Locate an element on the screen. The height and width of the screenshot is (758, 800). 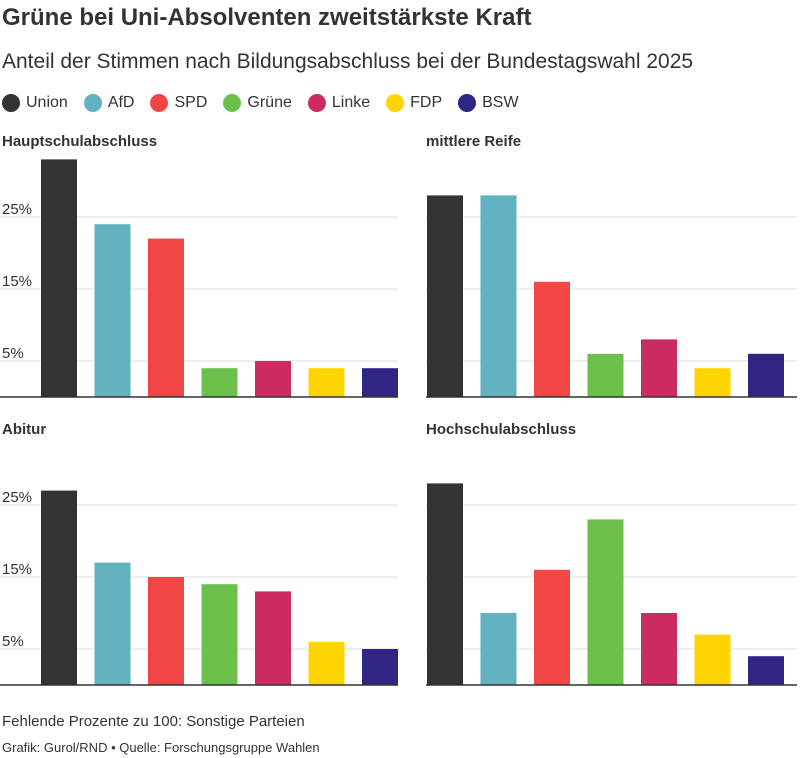
panel-title-mittlere-reife: mittlere Reife is located at coordinates (473, 141).